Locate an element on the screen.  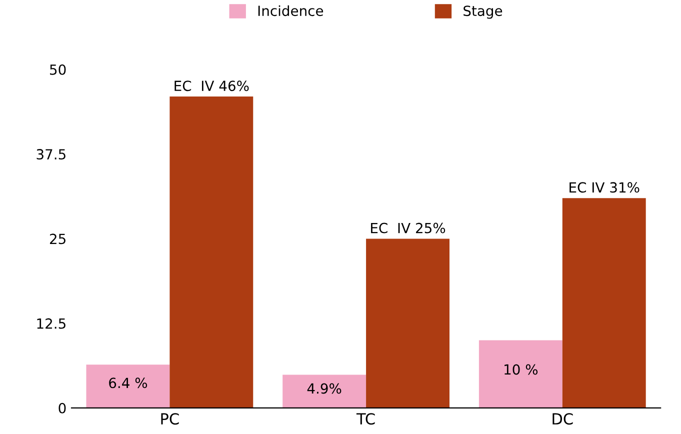
data-label: EC IV 25% is located at coordinates (408, 228).